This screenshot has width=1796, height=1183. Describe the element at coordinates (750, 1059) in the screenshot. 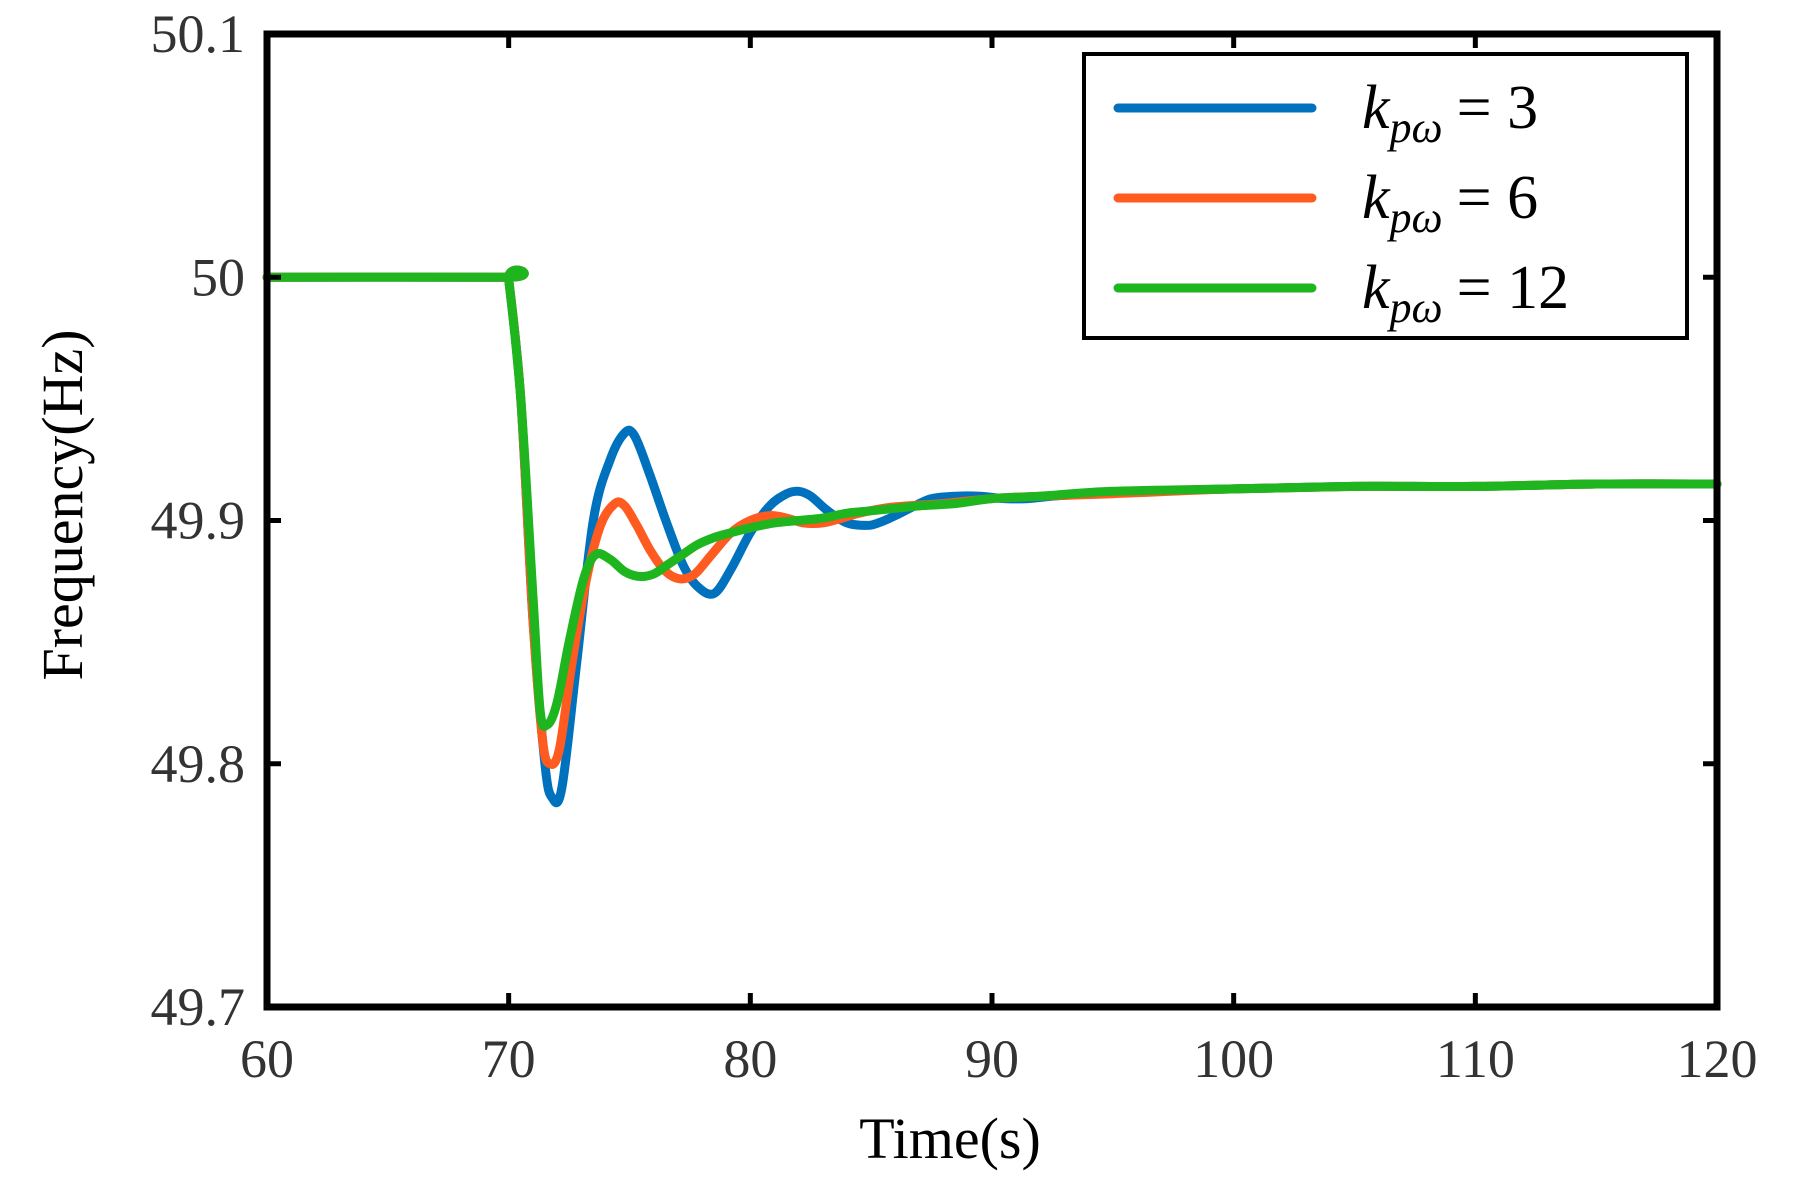

I see `x-tick-label: 80` at that location.